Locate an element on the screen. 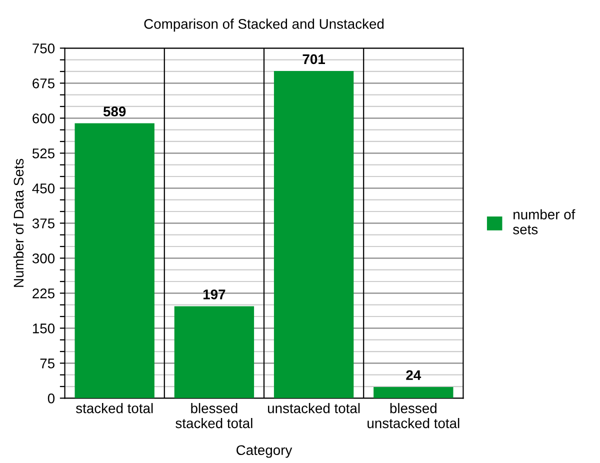 The height and width of the screenshot is (463, 600). data-label: 24 is located at coordinates (414, 375).